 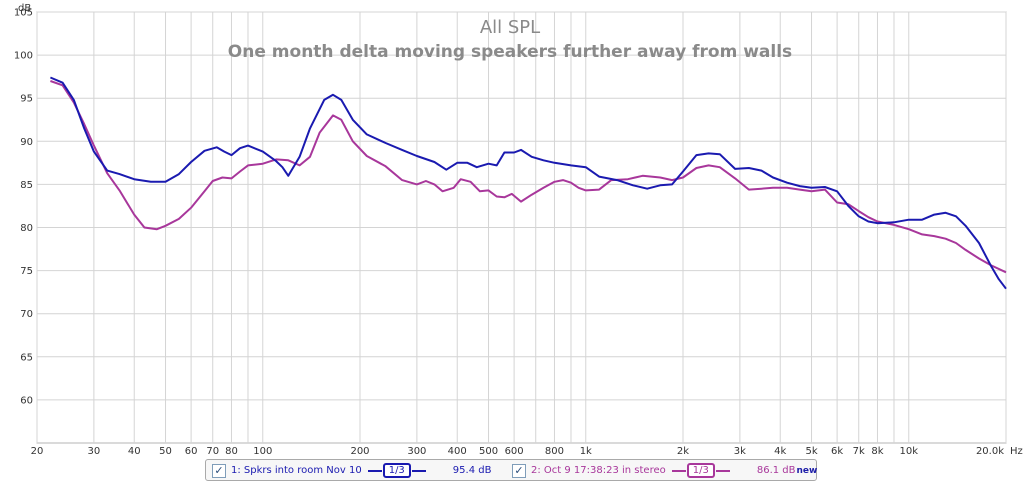 I want to click on x-tick-label: 2k, so click(x=683, y=451).